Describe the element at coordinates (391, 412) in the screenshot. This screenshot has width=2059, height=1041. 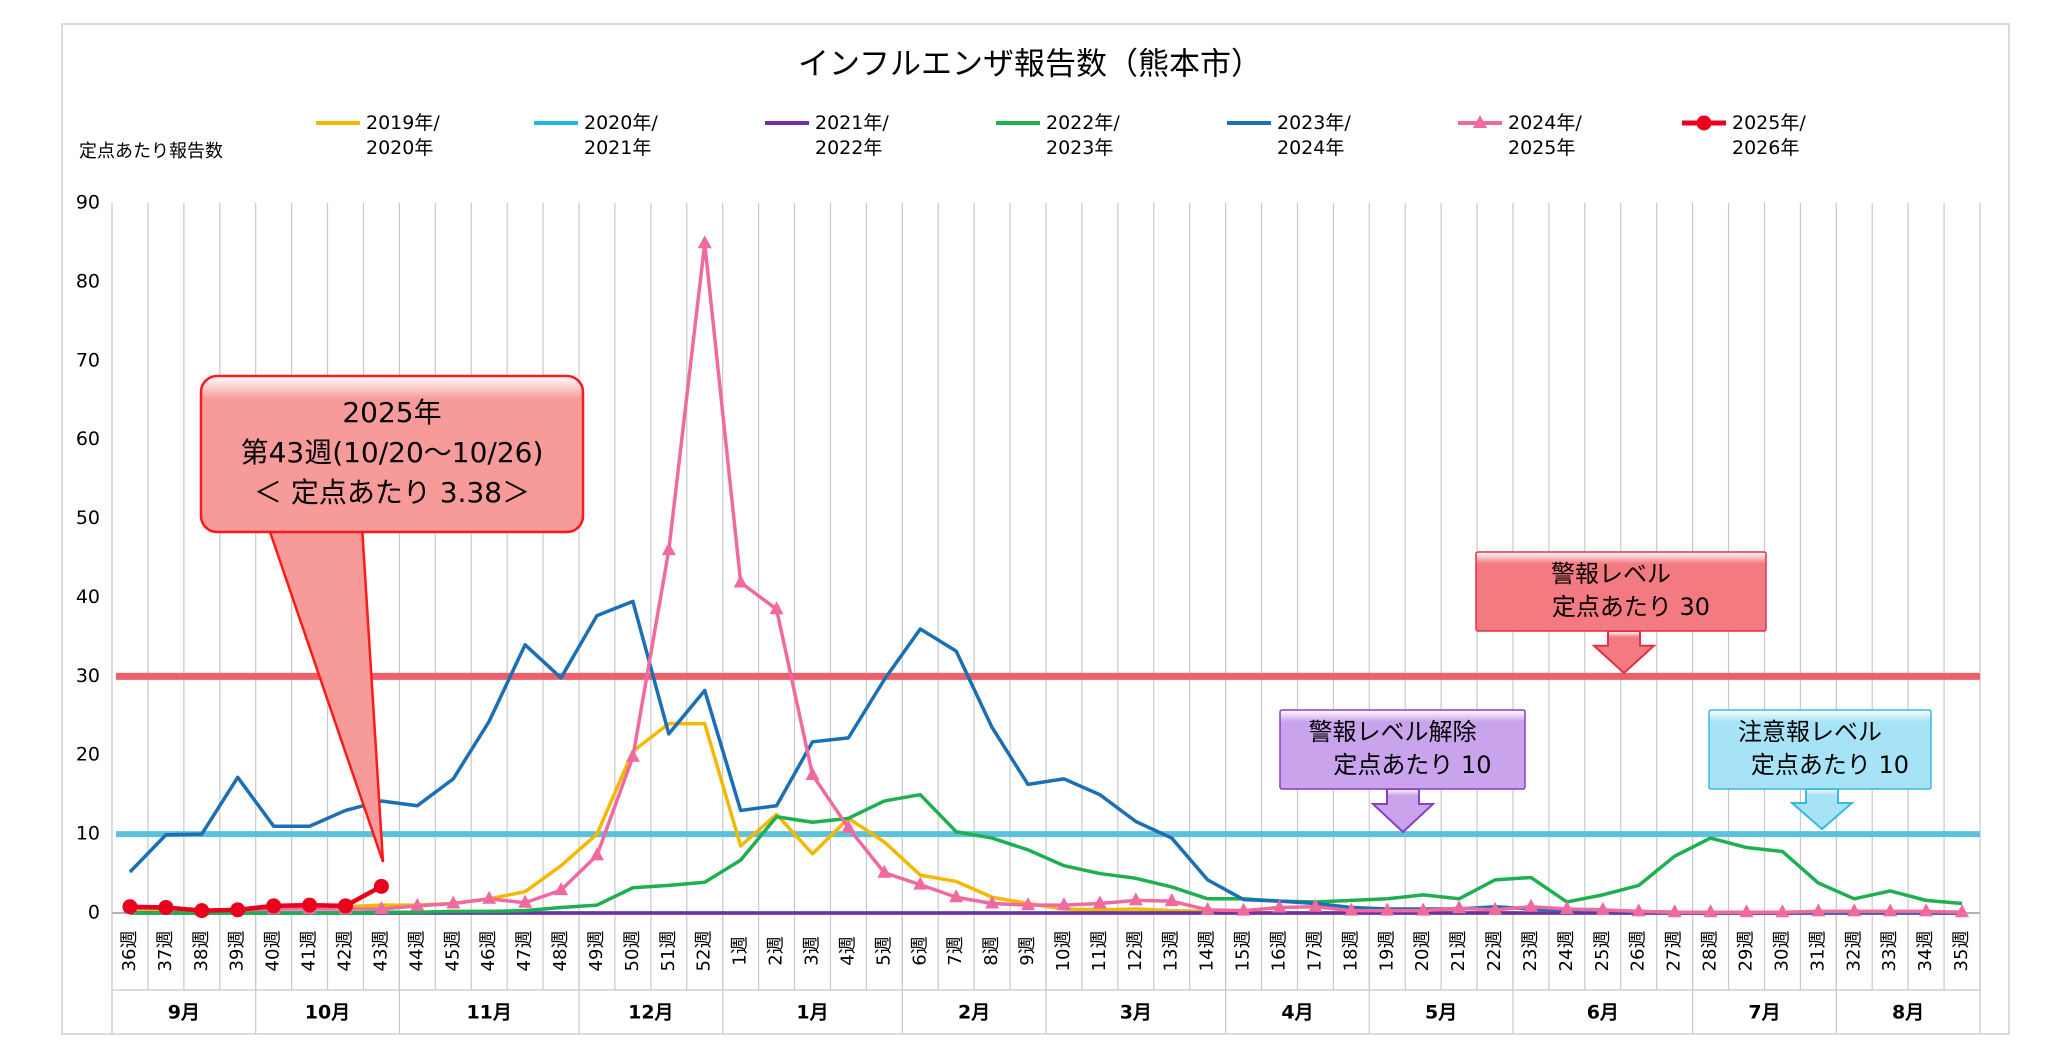
I see `annotation-text: 2025年` at that location.